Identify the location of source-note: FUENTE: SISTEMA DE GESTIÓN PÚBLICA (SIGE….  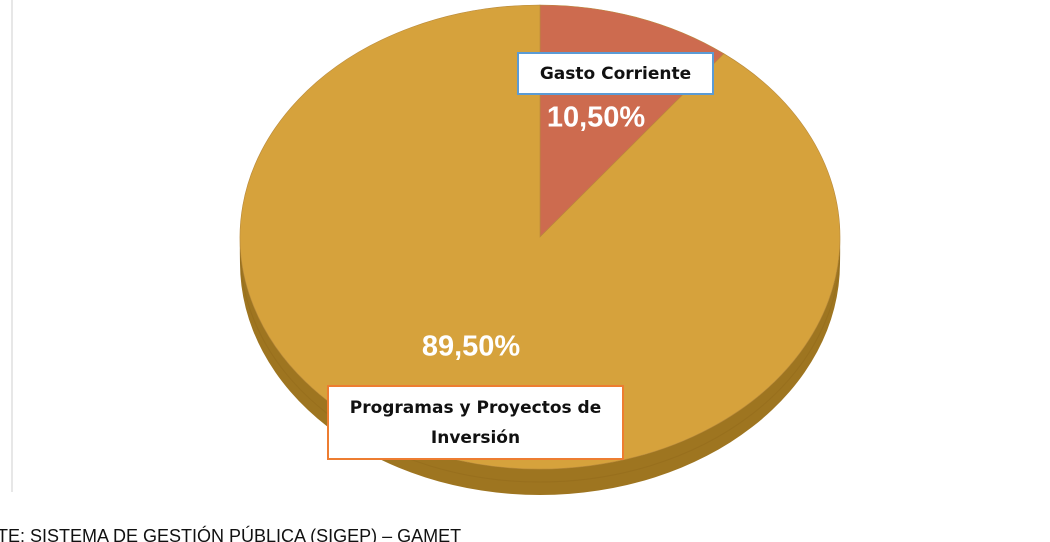
(231, 534).